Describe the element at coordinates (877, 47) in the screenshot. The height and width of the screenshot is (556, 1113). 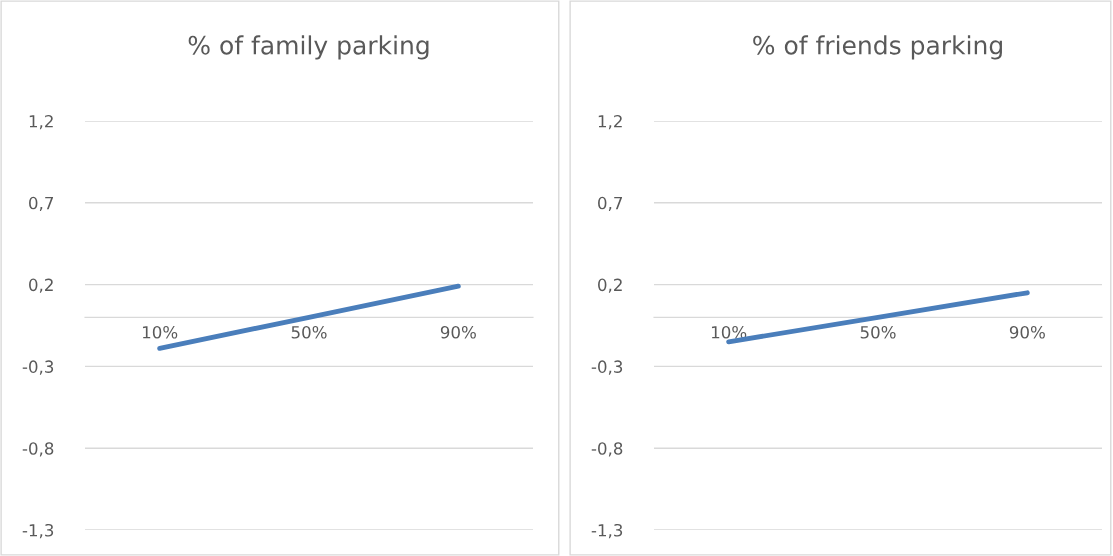
I see `chart-title: % of friends parking` at that location.